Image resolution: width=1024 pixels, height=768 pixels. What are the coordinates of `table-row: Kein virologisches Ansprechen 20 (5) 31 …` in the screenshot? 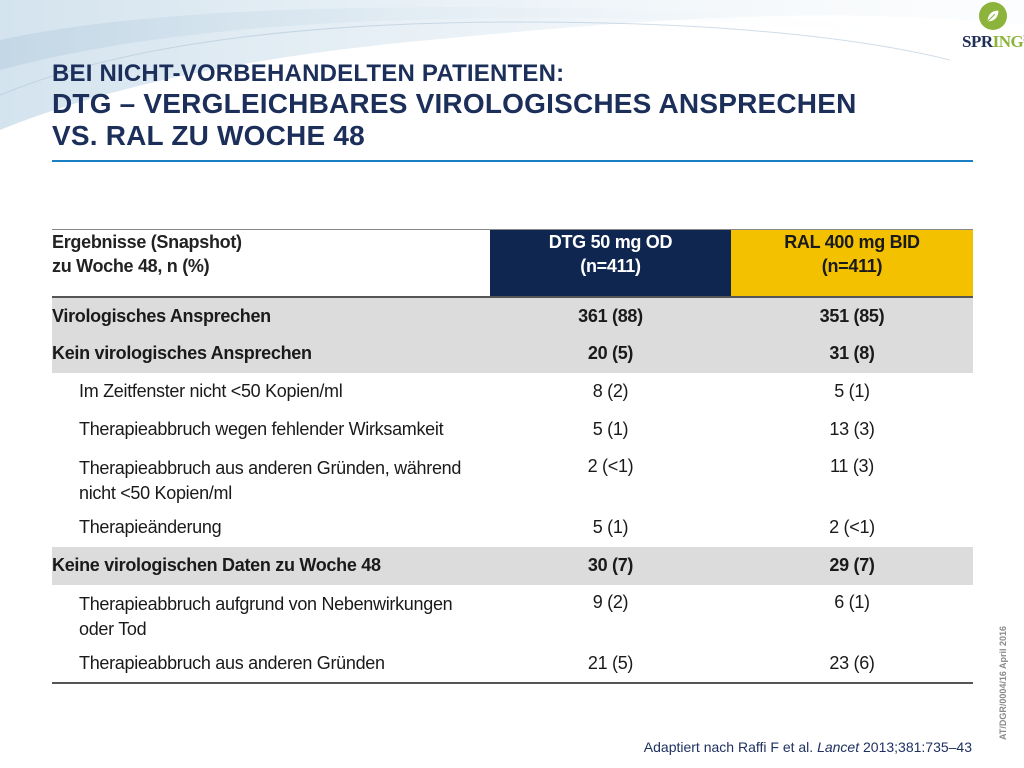 It's located at (512, 353).